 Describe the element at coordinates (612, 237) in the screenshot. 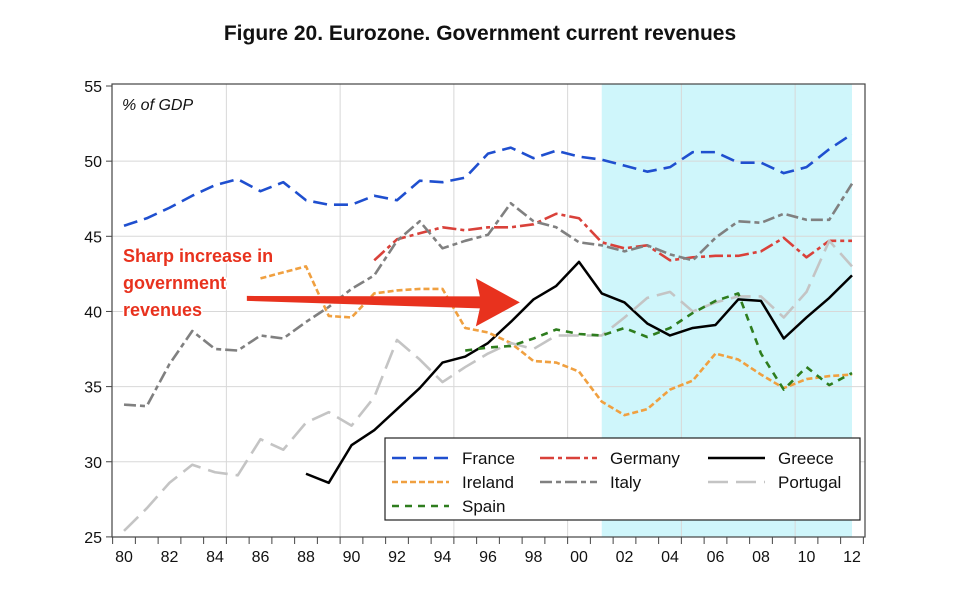

I see `series-line-germany` at that location.